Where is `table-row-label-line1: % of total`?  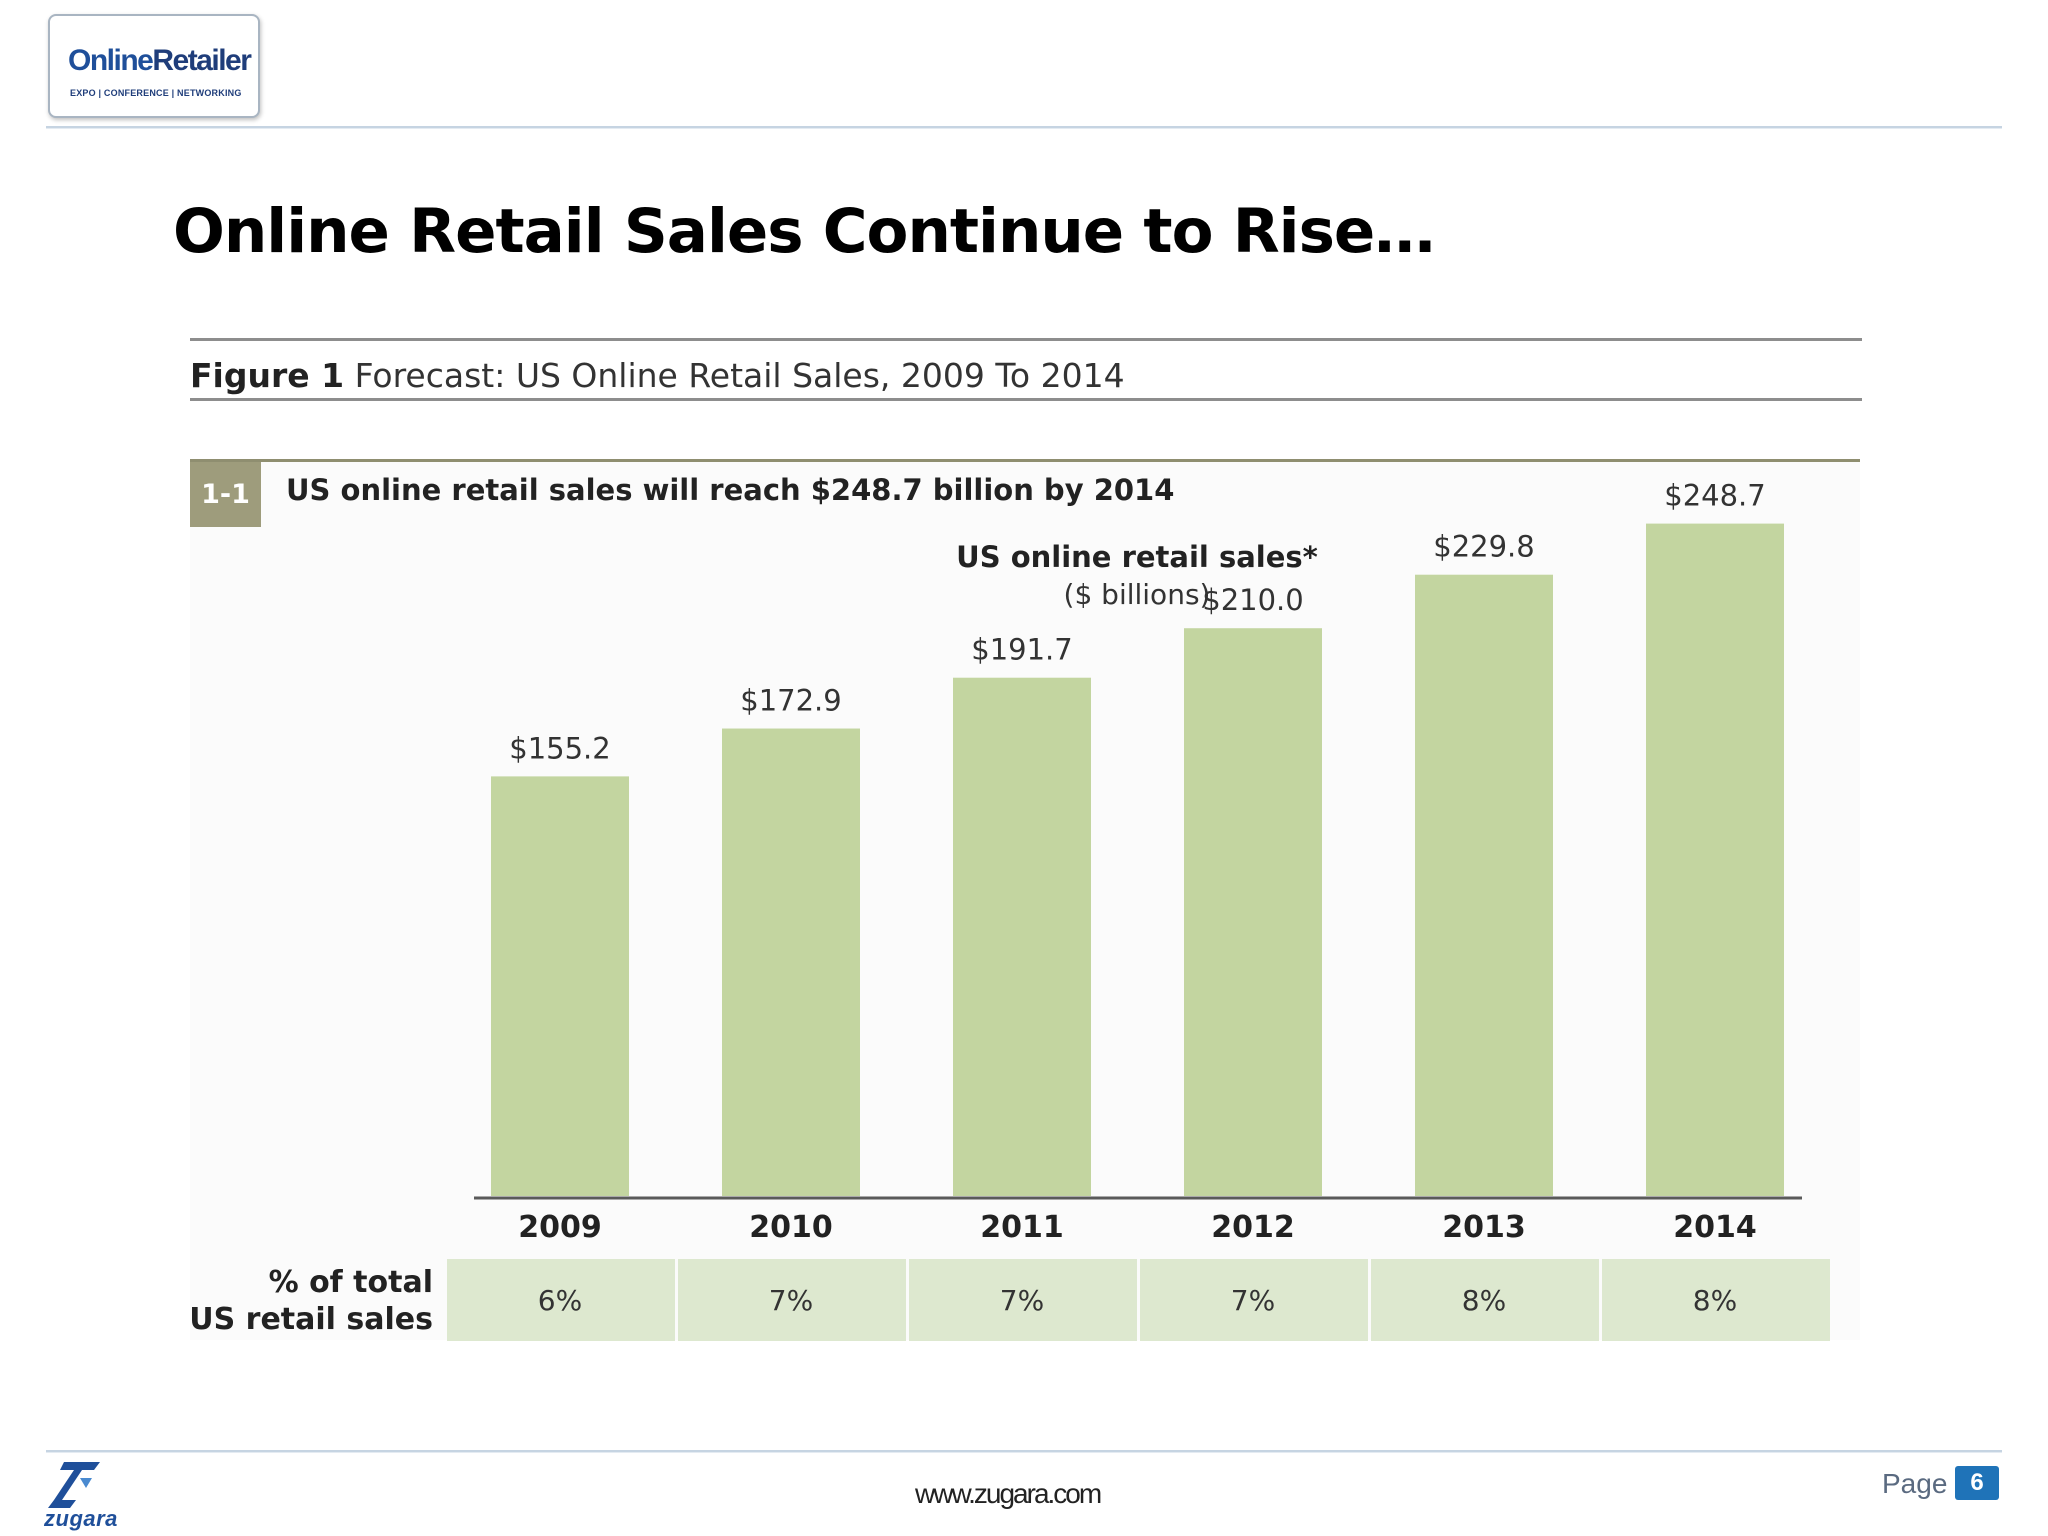 table-row-label-line1: % of total is located at coordinates (351, 1282).